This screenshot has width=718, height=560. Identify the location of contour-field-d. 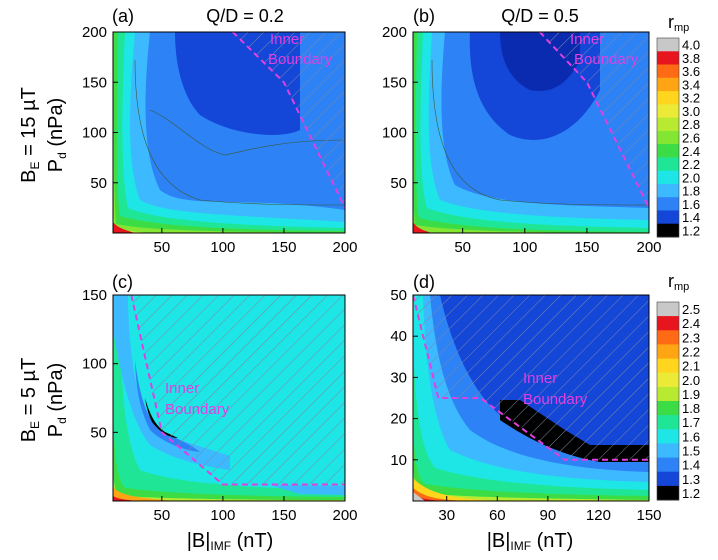
(531, 398).